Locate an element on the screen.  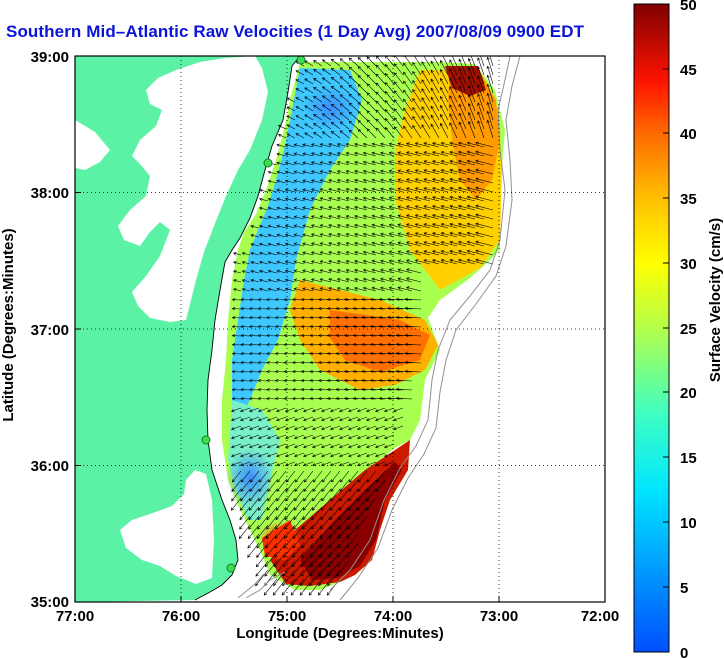
coastline is located at coordinates (247, 328).